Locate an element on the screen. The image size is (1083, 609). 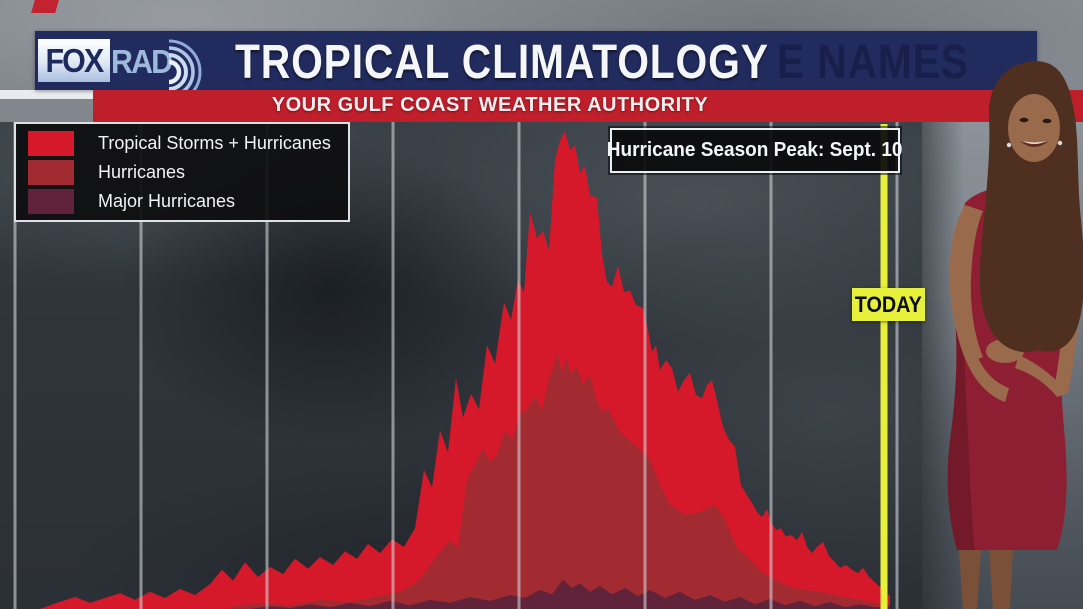
rad-logo-text: RAD is located at coordinates (142, 61).